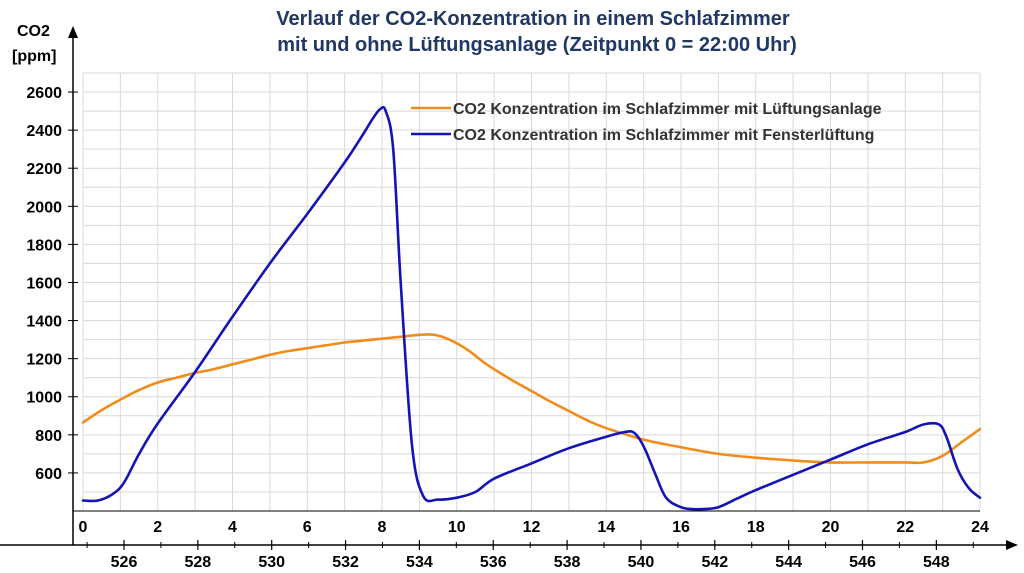  What do you see at coordinates (606, 527) in the screenshot?
I see `x-tick-label: 14` at bounding box center [606, 527].